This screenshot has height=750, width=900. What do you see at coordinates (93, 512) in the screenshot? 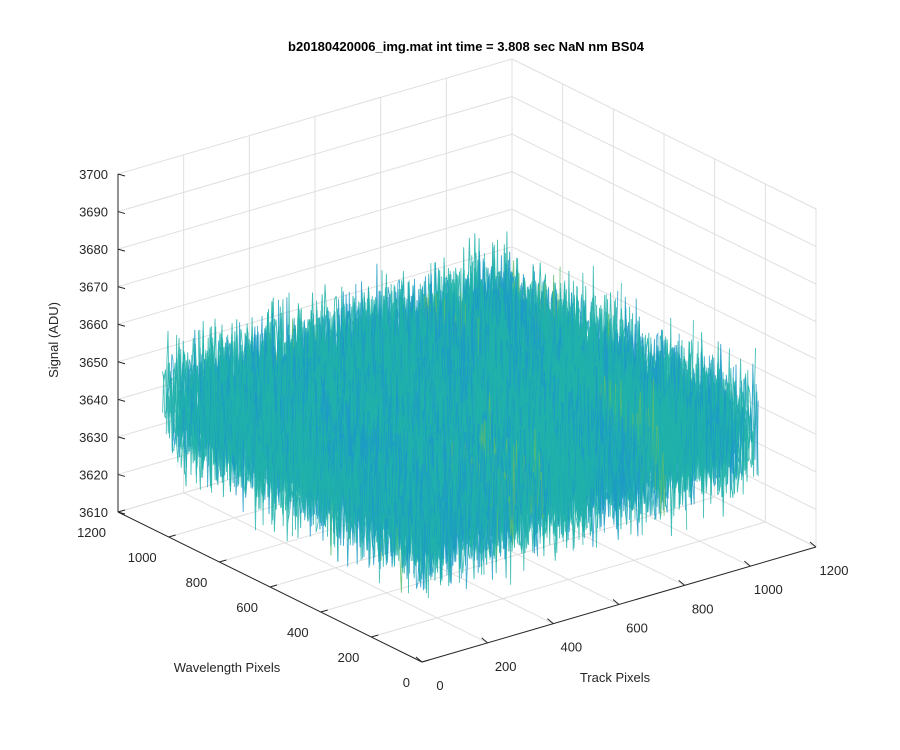
I see `z-tick-label-0: 3610` at bounding box center [93, 512].